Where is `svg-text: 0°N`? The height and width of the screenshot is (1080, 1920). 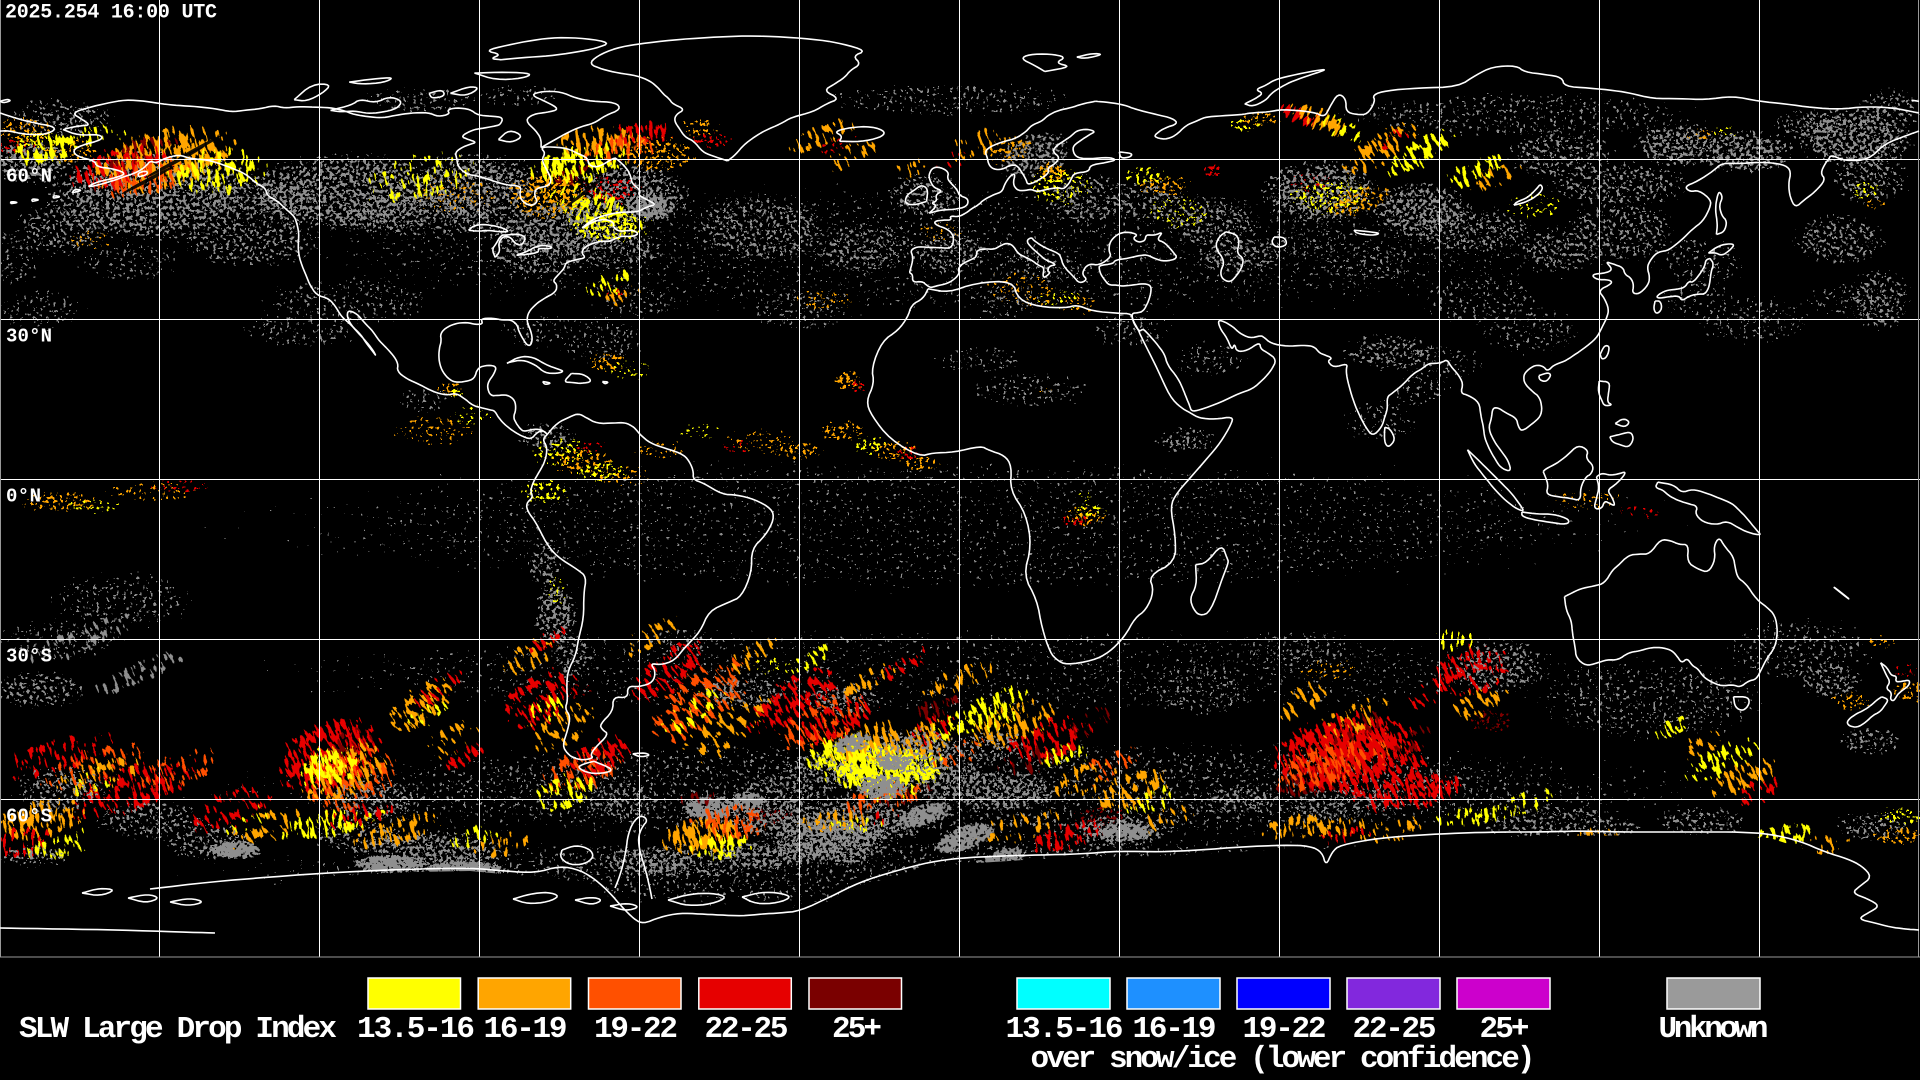 svg-text: 0°N is located at coordinates (23, 497).